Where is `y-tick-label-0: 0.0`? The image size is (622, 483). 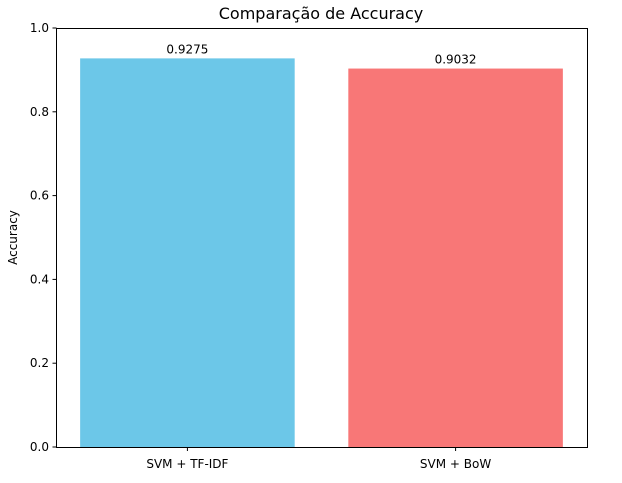 y-tick-label-0: 0.0 is located at coordinates (39, 447).